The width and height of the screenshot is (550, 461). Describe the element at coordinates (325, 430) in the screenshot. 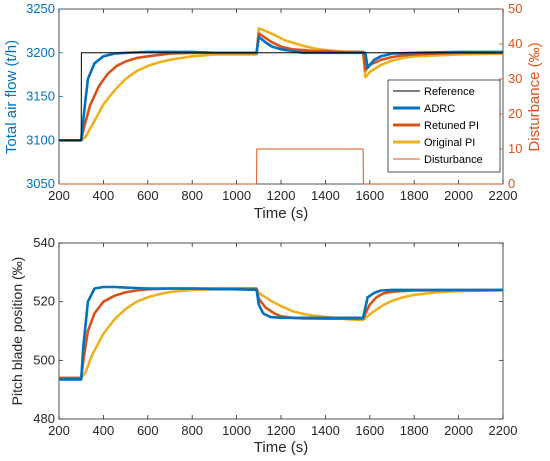

I see `bottom-x-tick-label: 1400` at that location.